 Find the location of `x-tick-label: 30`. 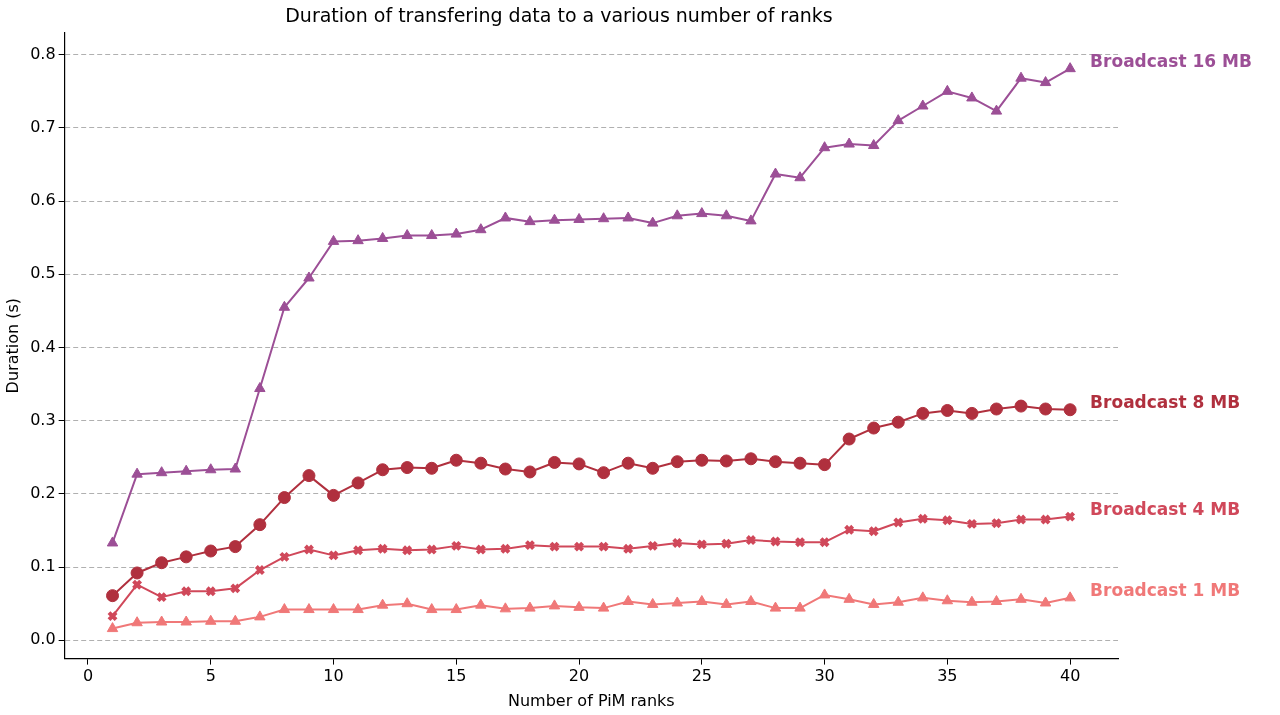

x-tick-label: 30 is located at coordinates (824, 676).